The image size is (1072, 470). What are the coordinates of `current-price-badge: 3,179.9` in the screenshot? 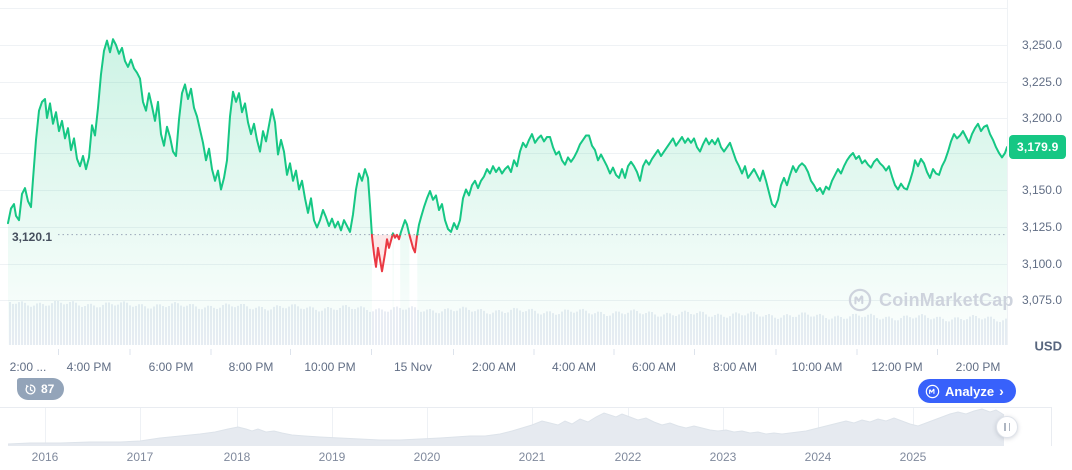 It's located at (1038, 147).